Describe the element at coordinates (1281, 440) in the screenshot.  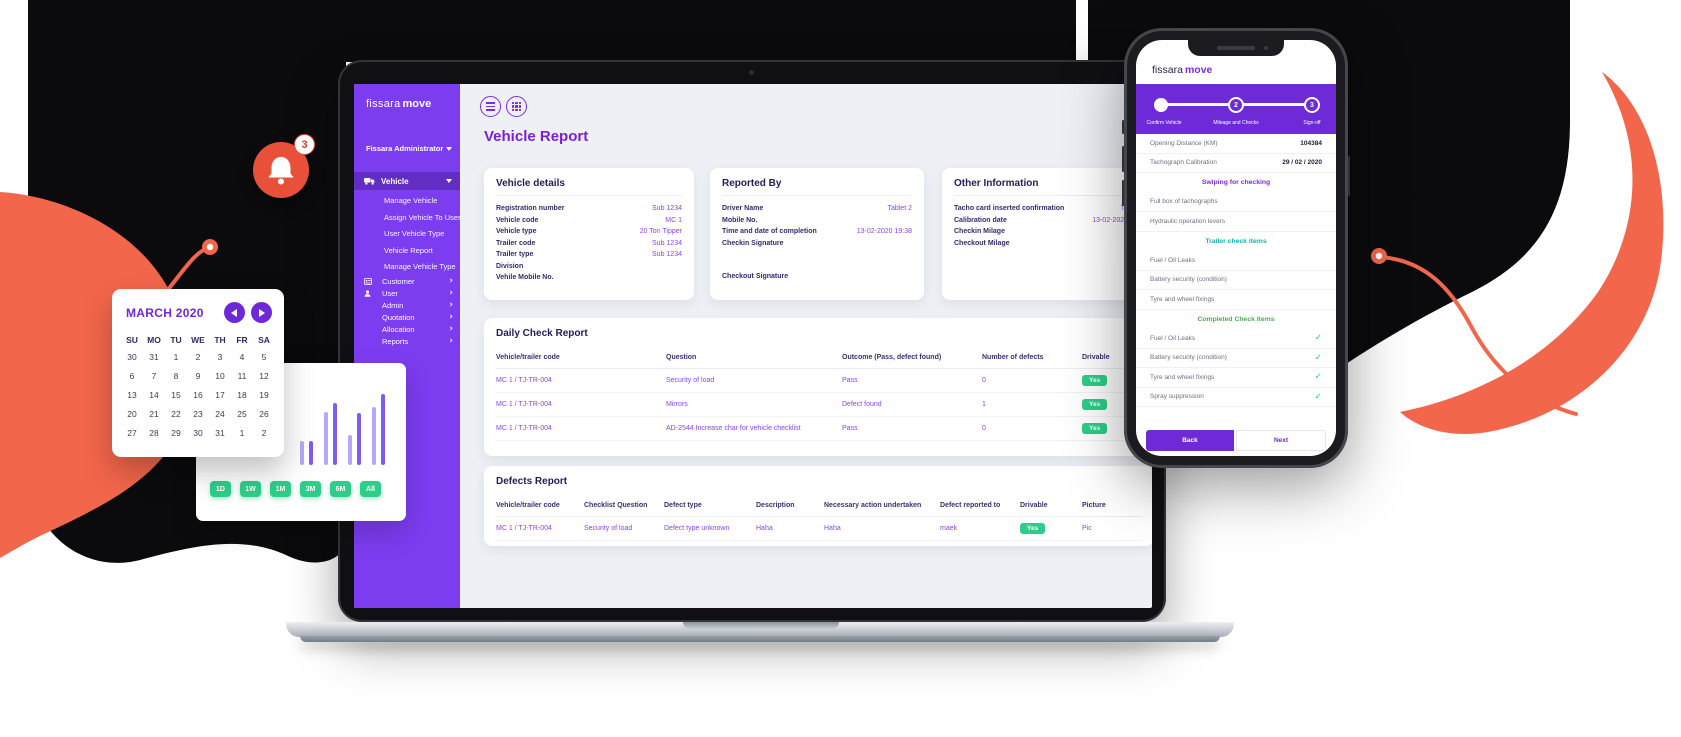
I see `next-button: Next` at that location.